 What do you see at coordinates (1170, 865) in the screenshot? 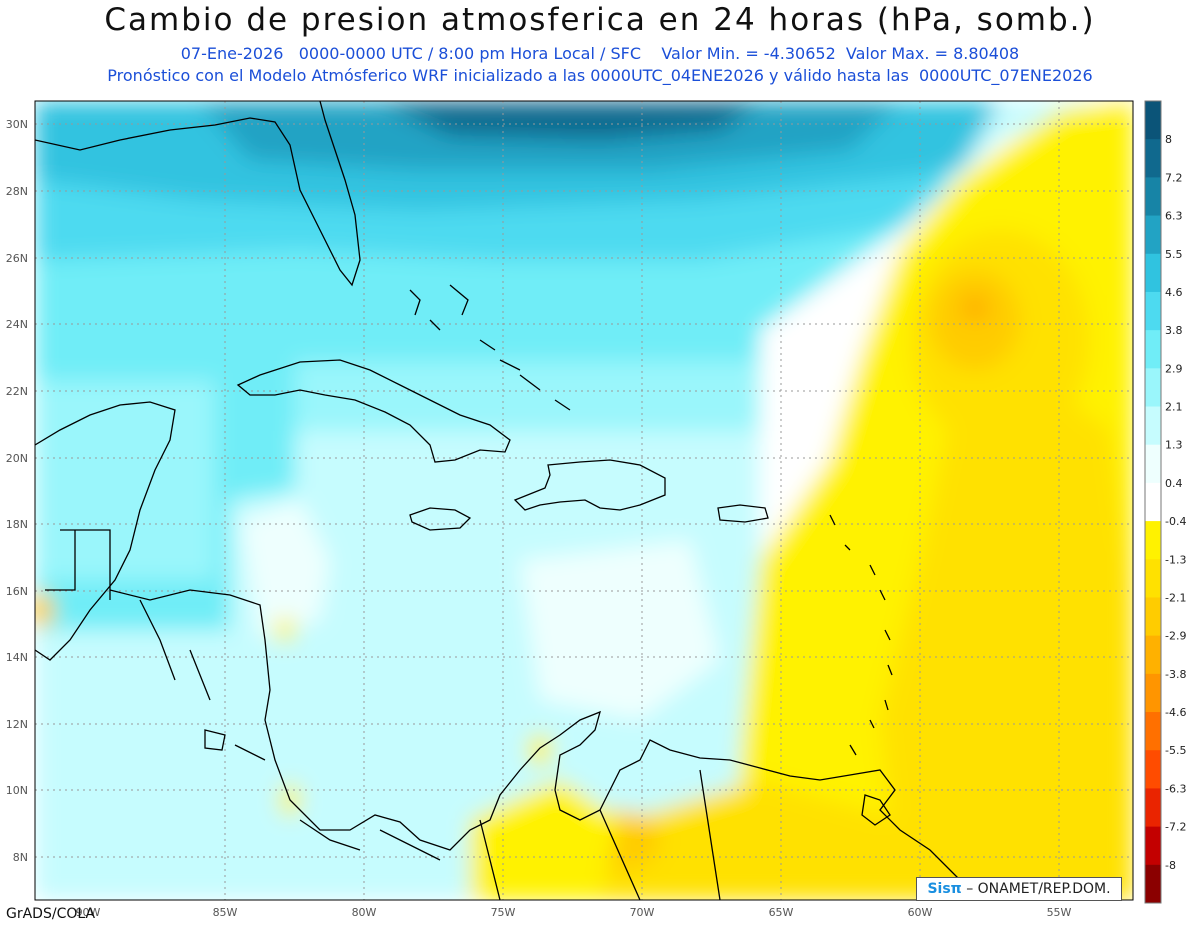
I see `colorbar-label: -8` at bounding box center [1170, 865].